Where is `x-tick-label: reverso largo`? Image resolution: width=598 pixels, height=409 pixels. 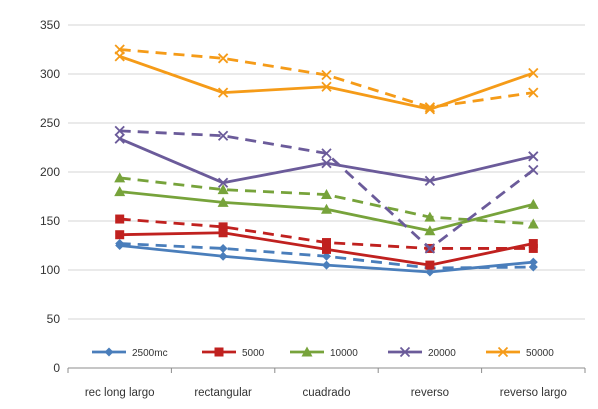 x-tick-label: reverso largo is located at coordinates (533, 393).